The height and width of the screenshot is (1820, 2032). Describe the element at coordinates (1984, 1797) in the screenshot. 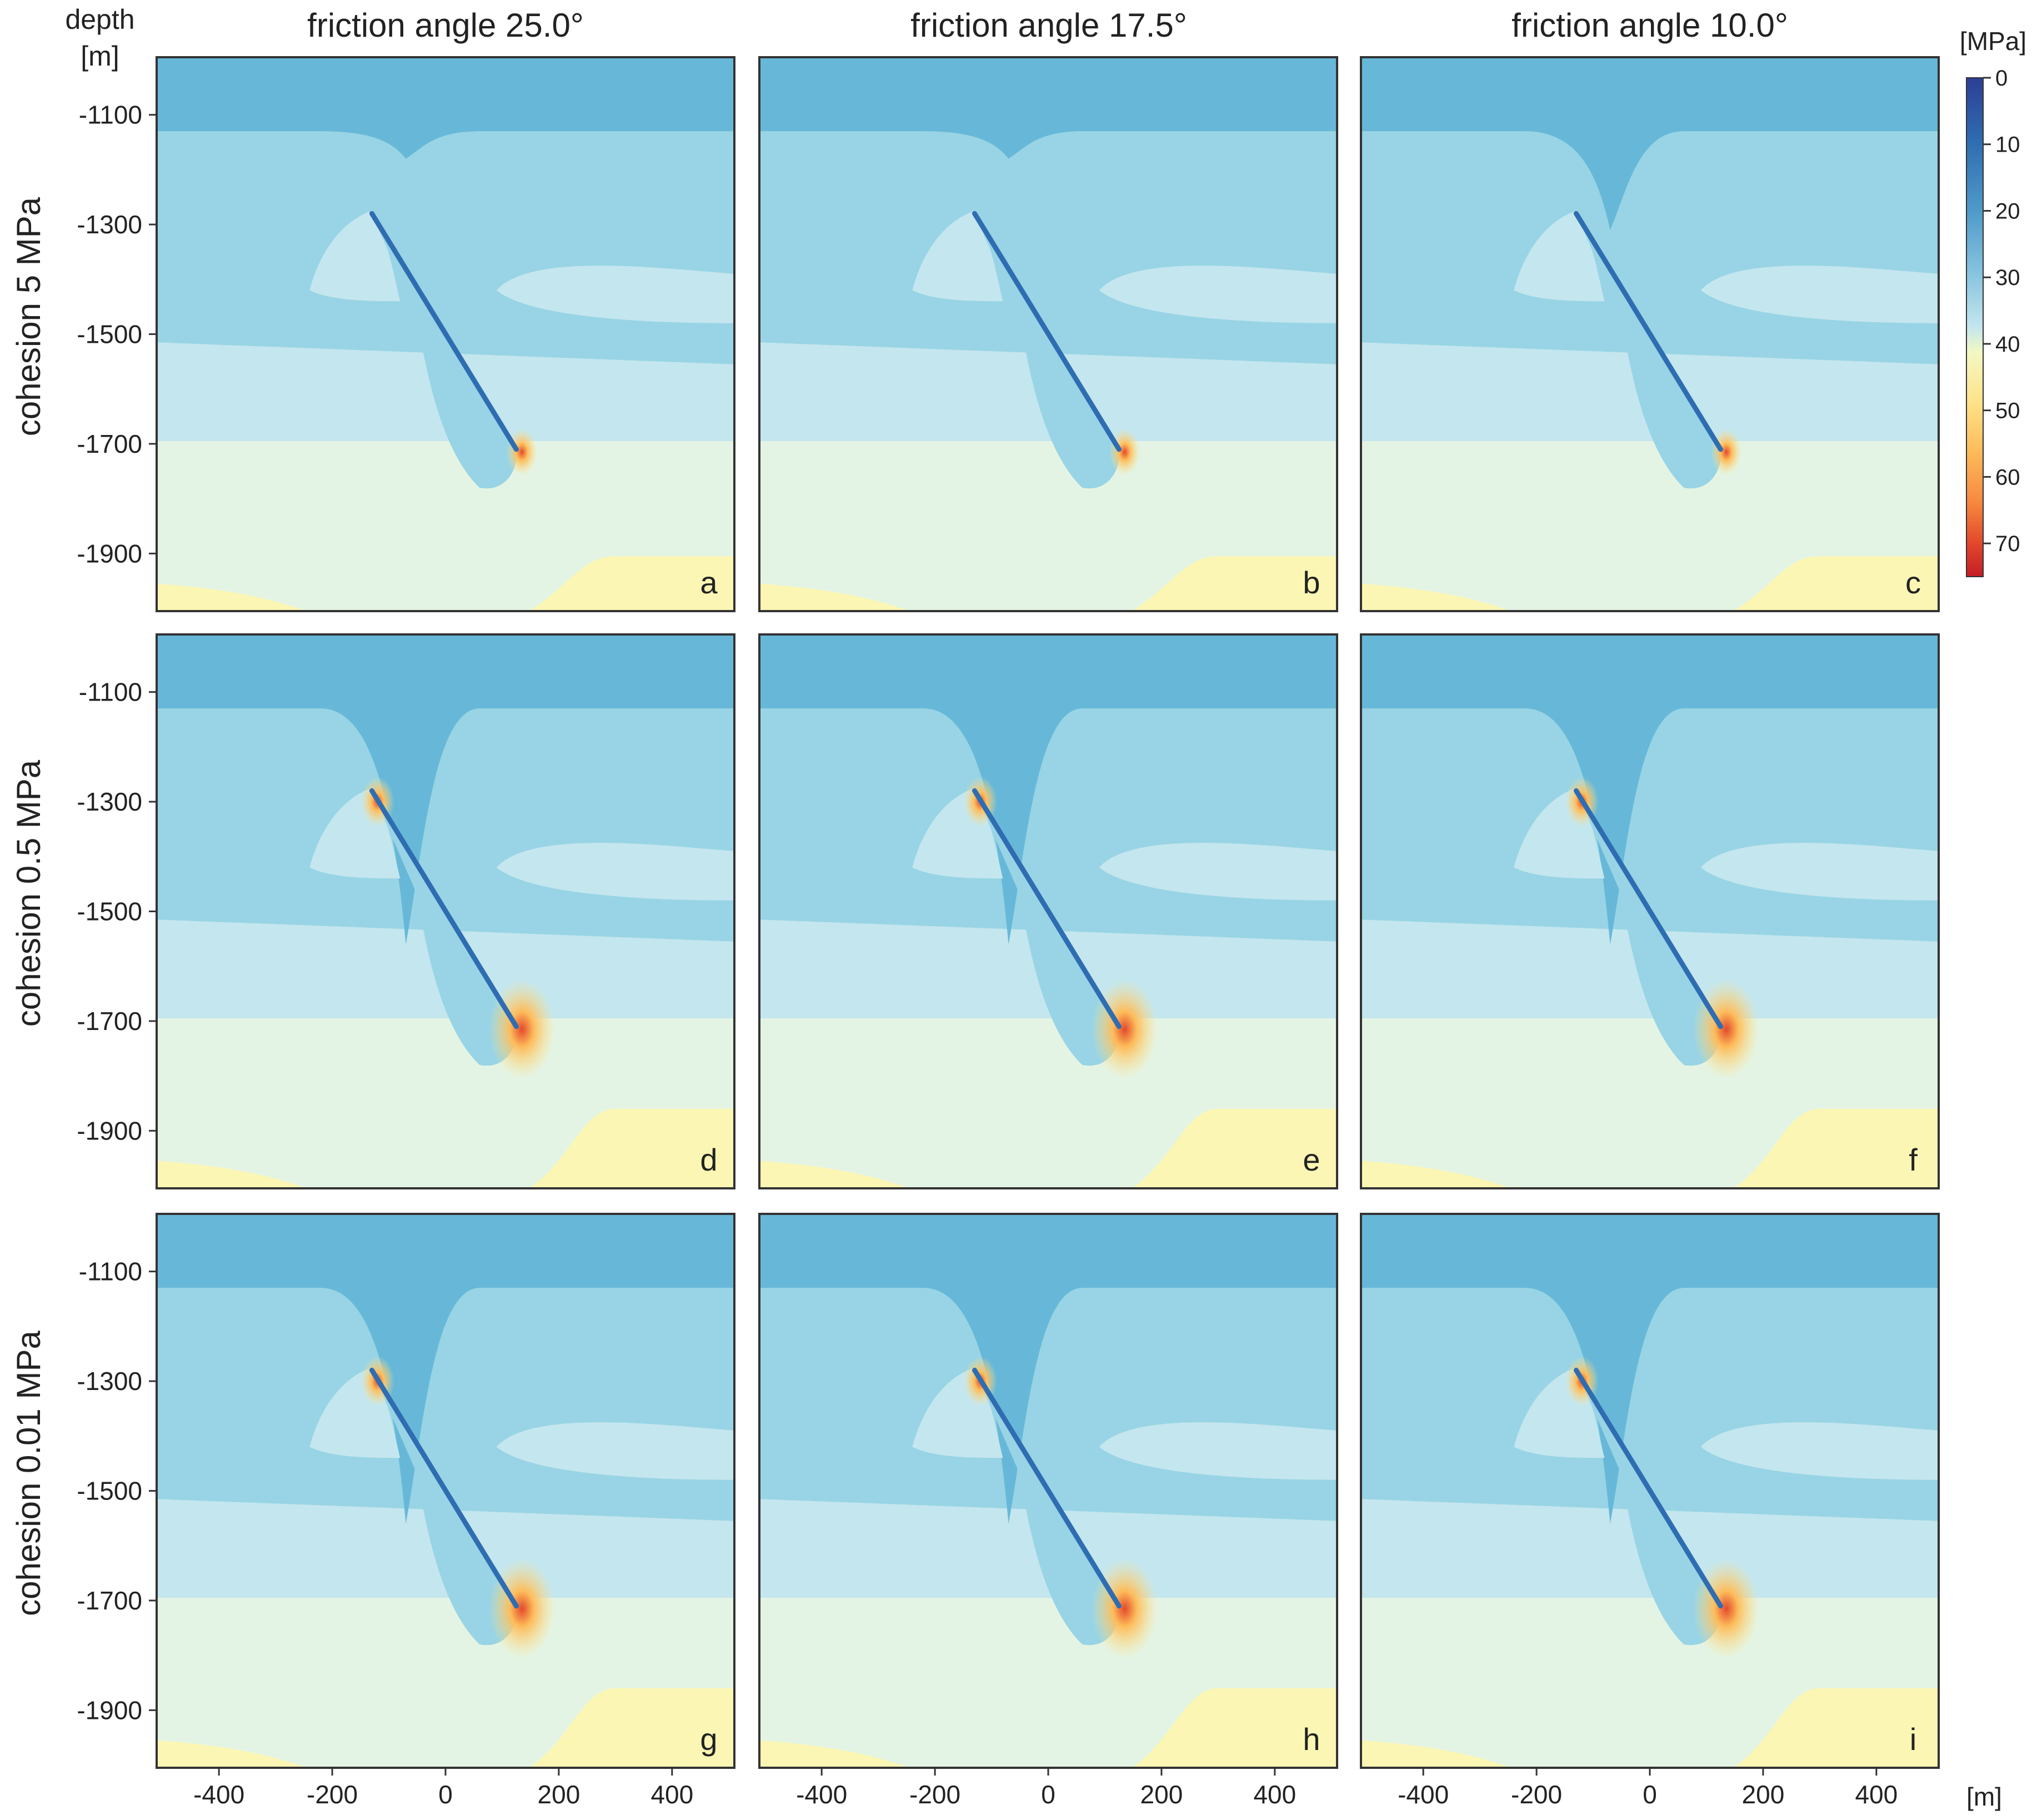

I see `x-unit-label: [m]` at that location.